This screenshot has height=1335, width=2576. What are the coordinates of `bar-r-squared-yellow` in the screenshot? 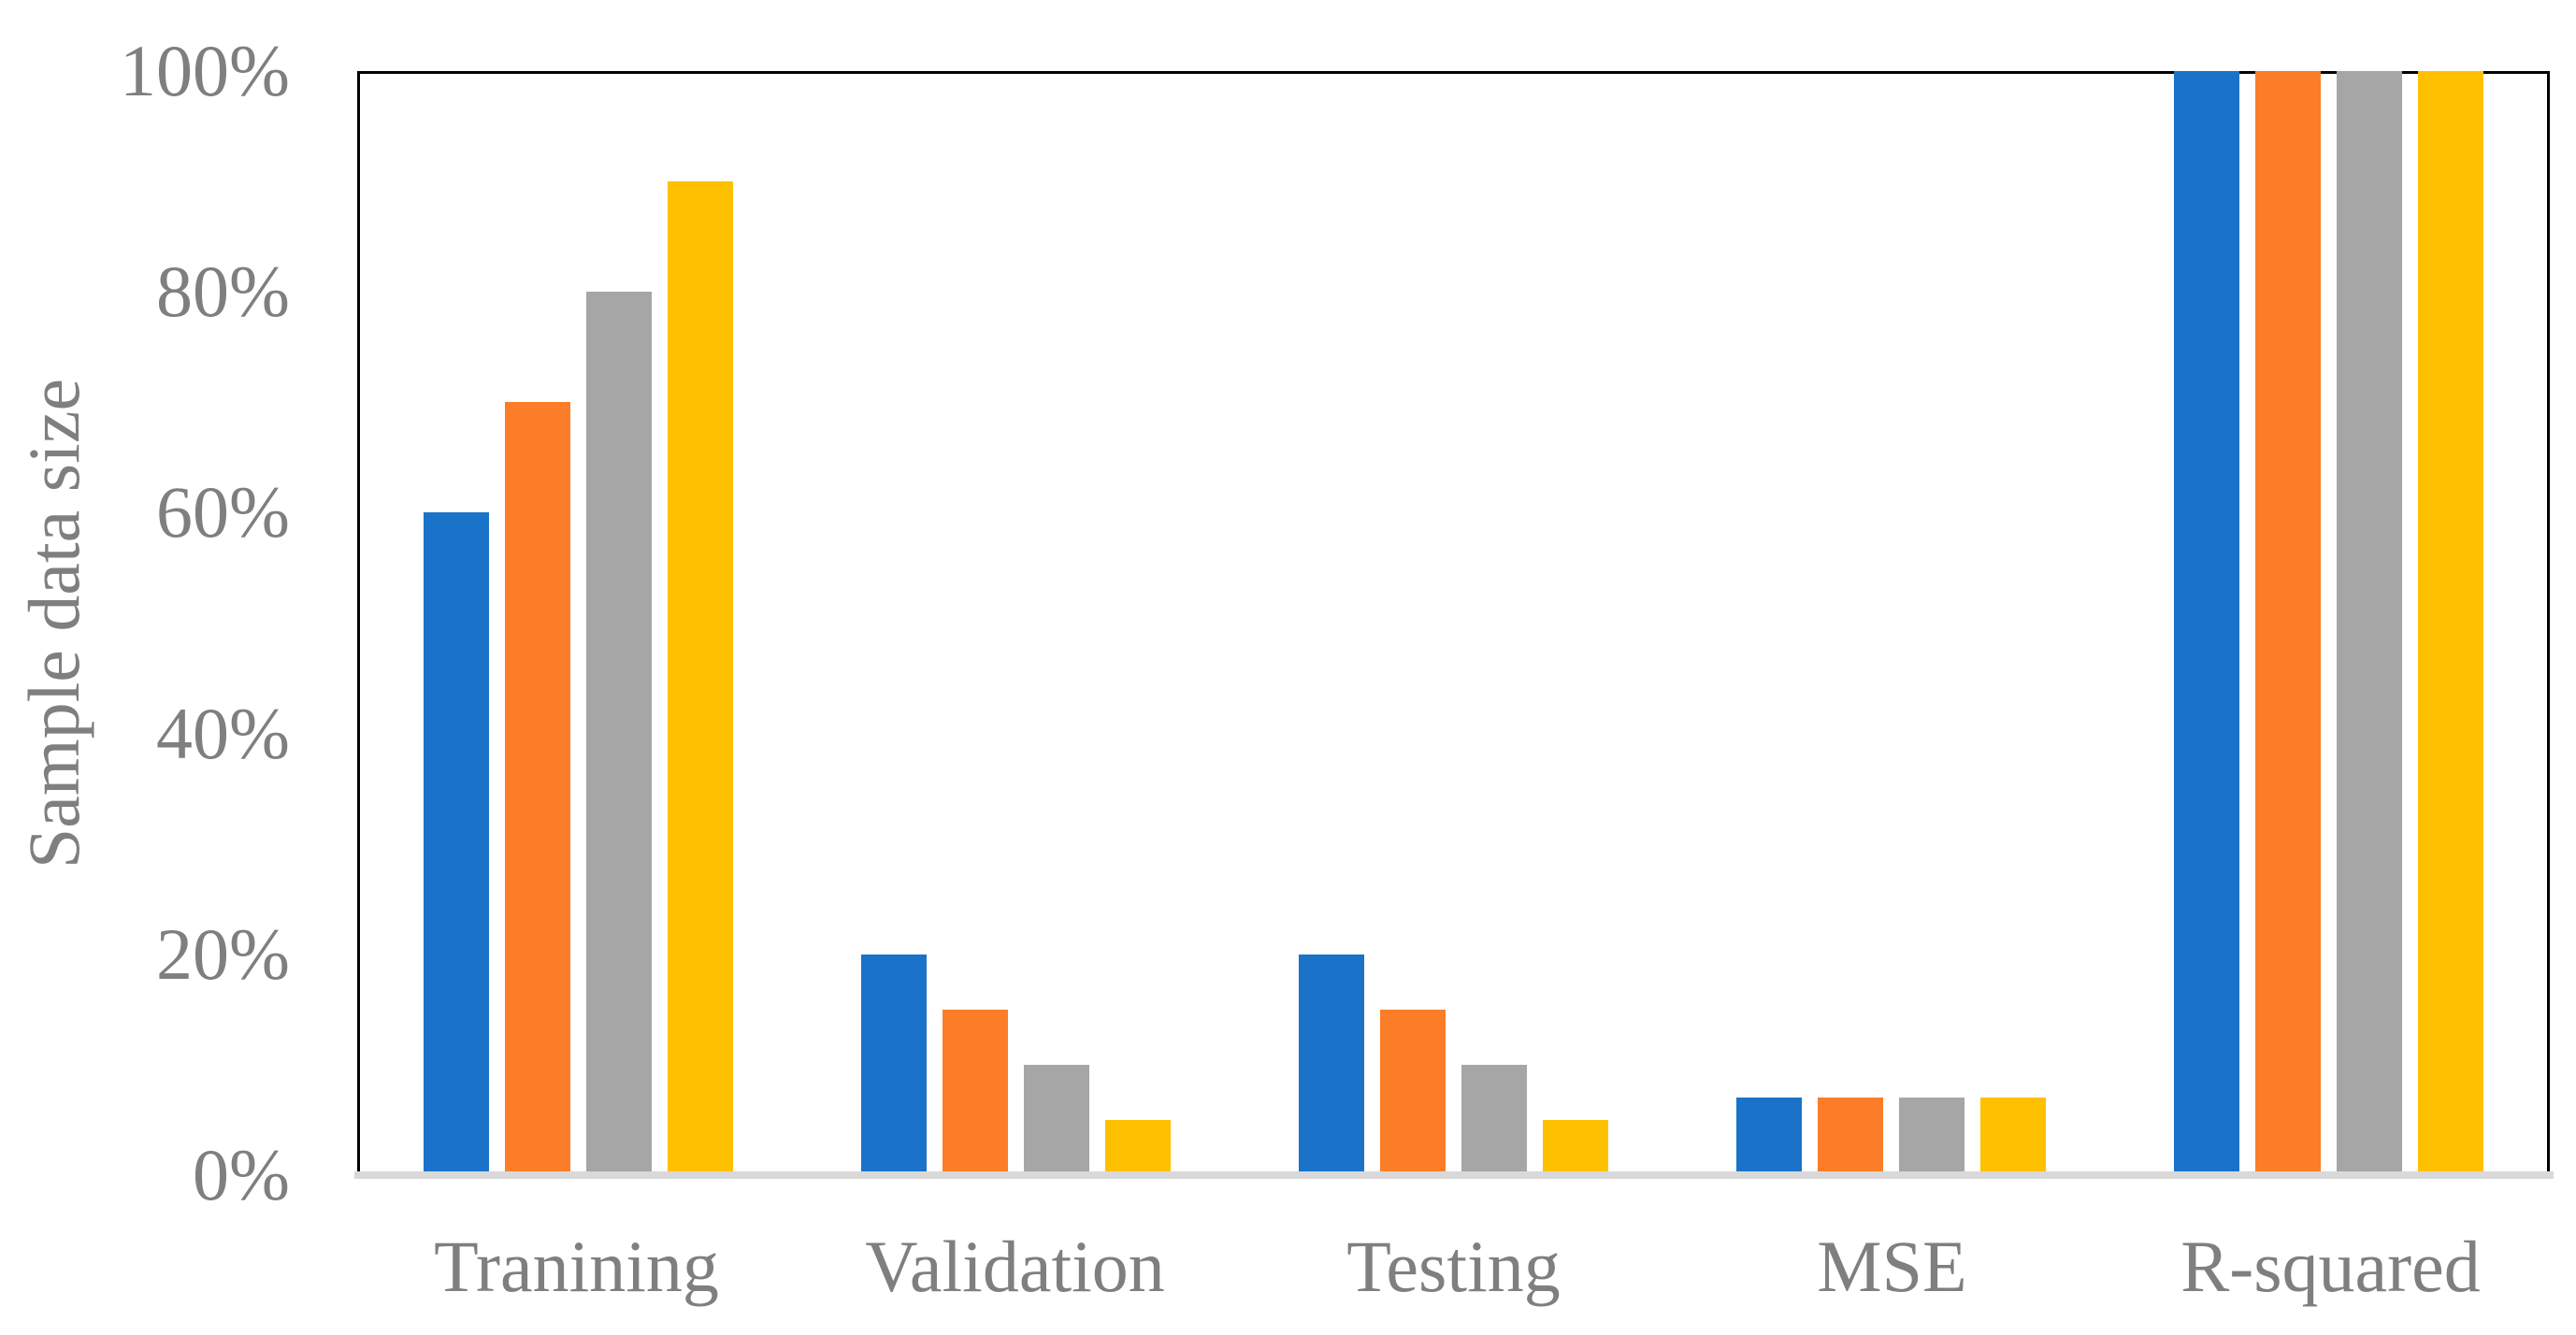 It's located at (2450, 623).